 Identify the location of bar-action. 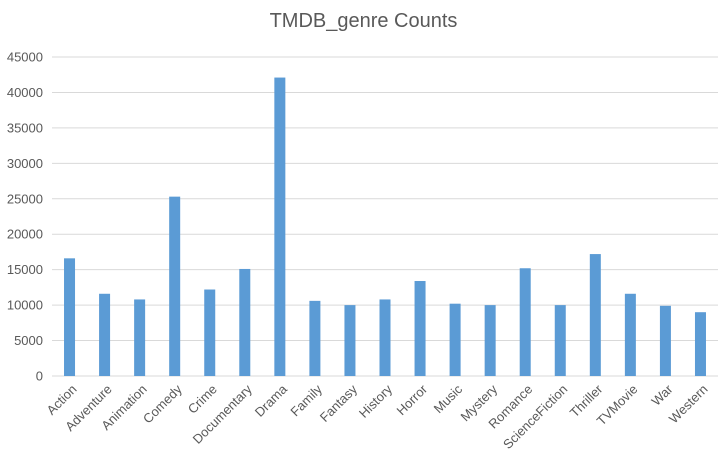
(70, 317).